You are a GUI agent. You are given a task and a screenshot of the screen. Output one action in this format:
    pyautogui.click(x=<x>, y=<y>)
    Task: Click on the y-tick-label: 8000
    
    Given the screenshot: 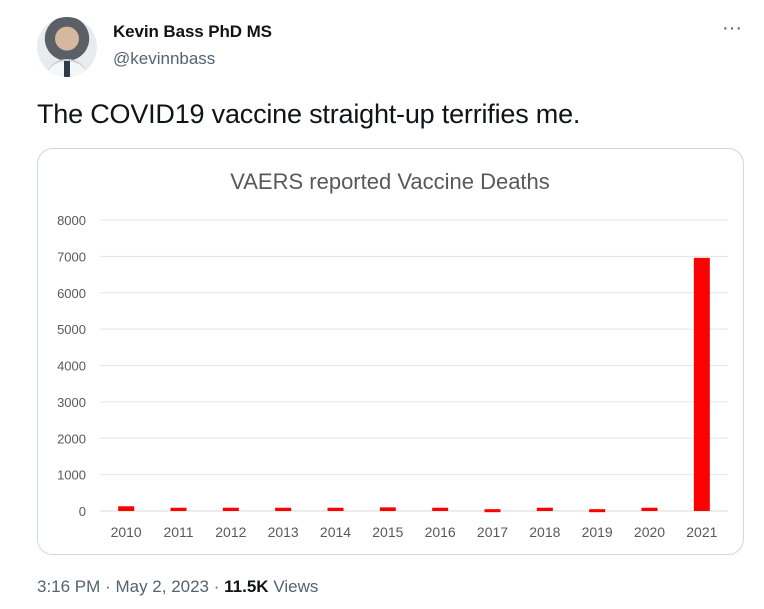 What is the action you would take?
    pyautogui.click(x=71, y=220)
    